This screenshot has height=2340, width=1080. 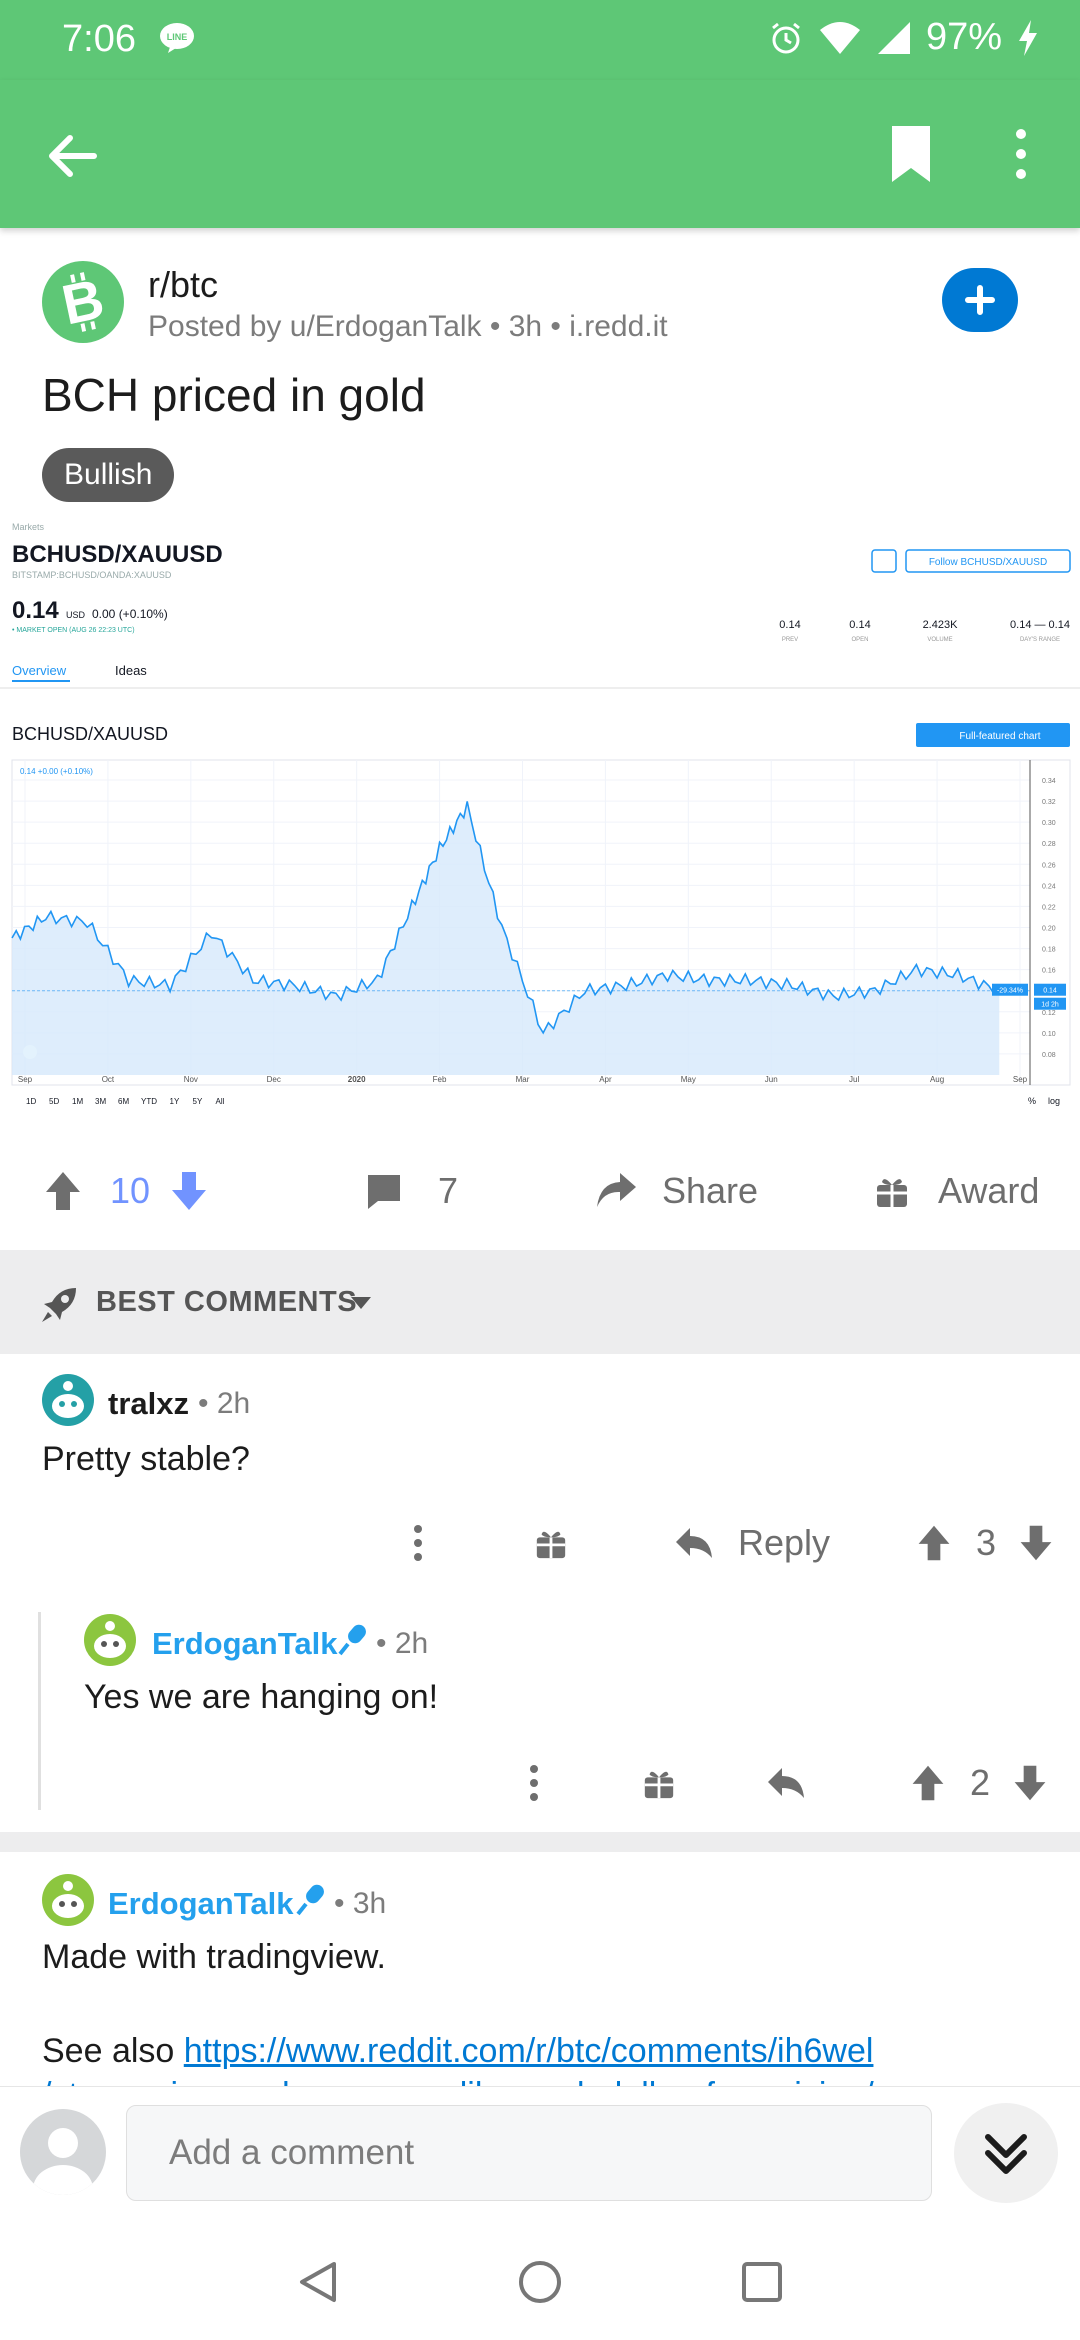 What do you see at coordinates (616, 1190) in the screenshot?
I see `share-icon` at bounding box center [616, 1190].